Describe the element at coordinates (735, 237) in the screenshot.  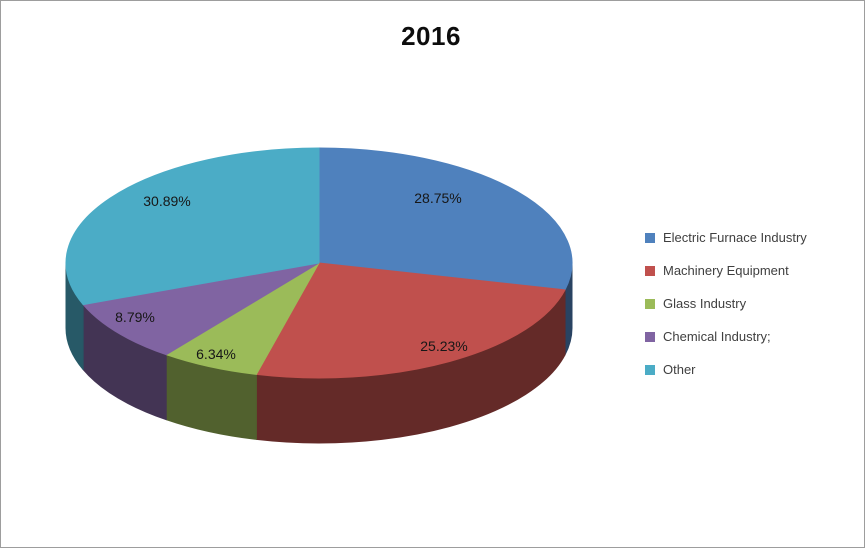
I see `legend-label: Electric Furnace Industry` at that location.